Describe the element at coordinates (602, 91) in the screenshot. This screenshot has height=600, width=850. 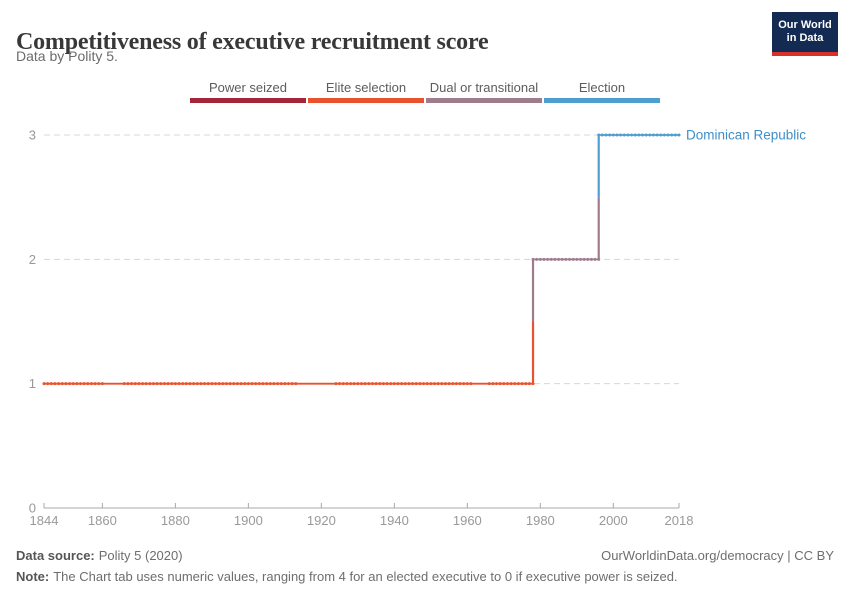
I see `legend-item-election: Election` at that location.